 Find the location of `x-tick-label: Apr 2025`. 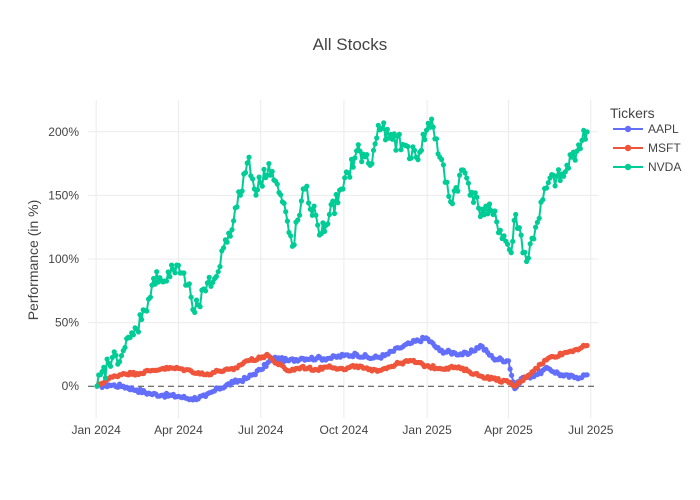

x-tick-label: Apr 2025 is located at coordinates (508, 430).